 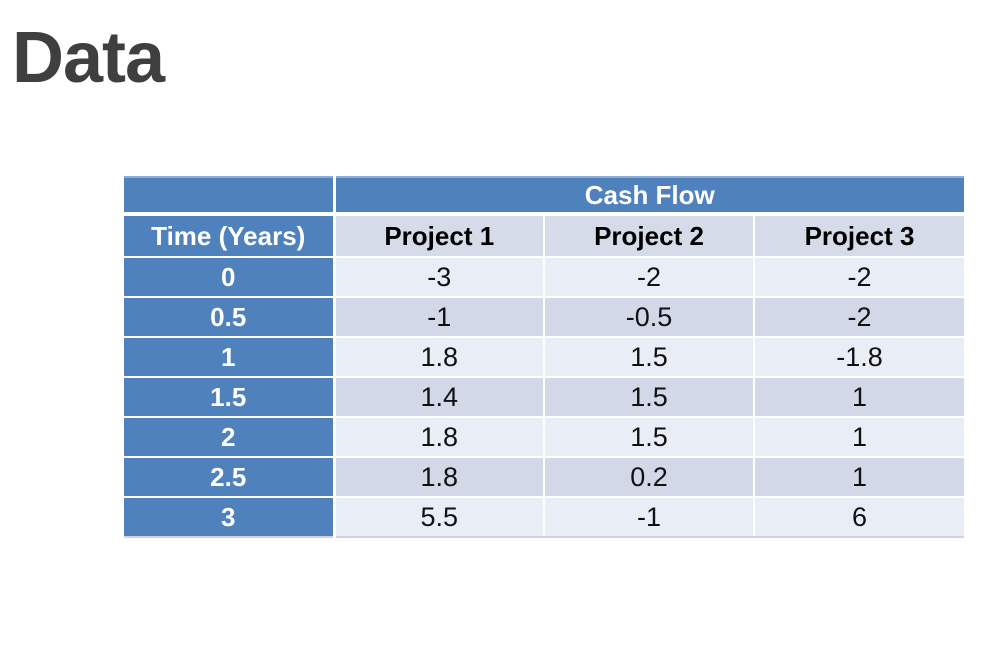 What do you see at coordinates (858, 235) in the screenshot?
I see `column-header-project-3: Project 3` at bounding box center [858, 235].